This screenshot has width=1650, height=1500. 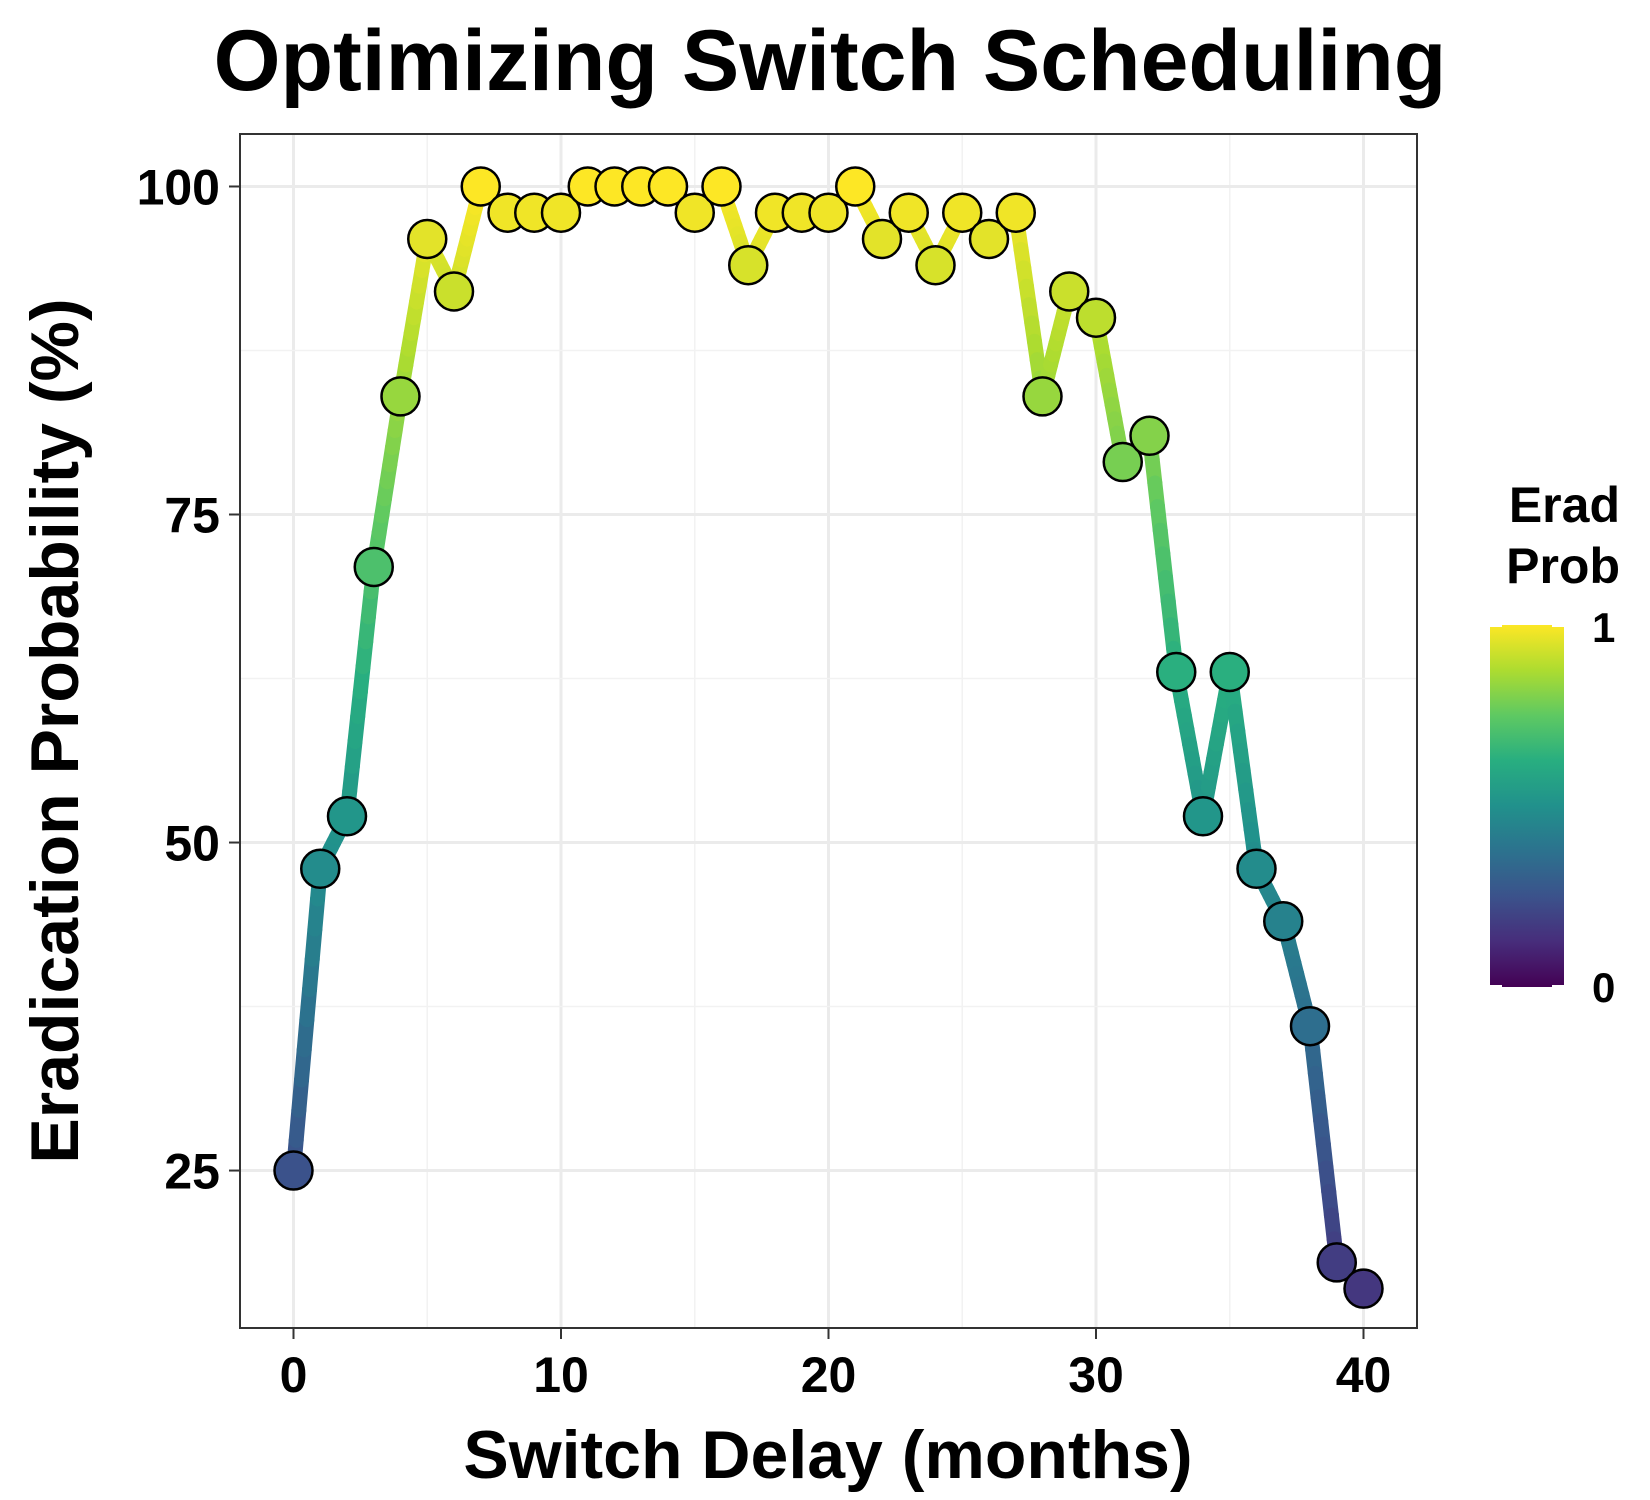 What do you see at coordinates (178, 187) in the screenshot?
I see `y-tick-label: 100` at bounding box center [178, 187].